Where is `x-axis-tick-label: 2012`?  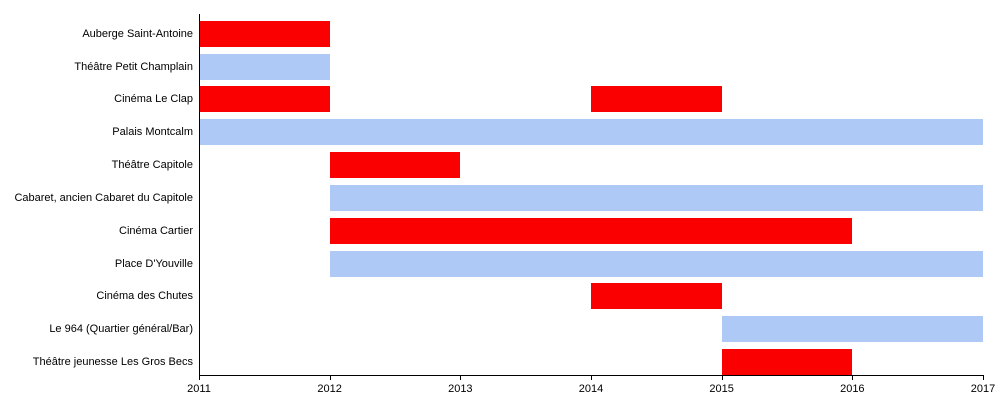 x-axis-tick-label: 2012 is located at coordinates (329, 389).